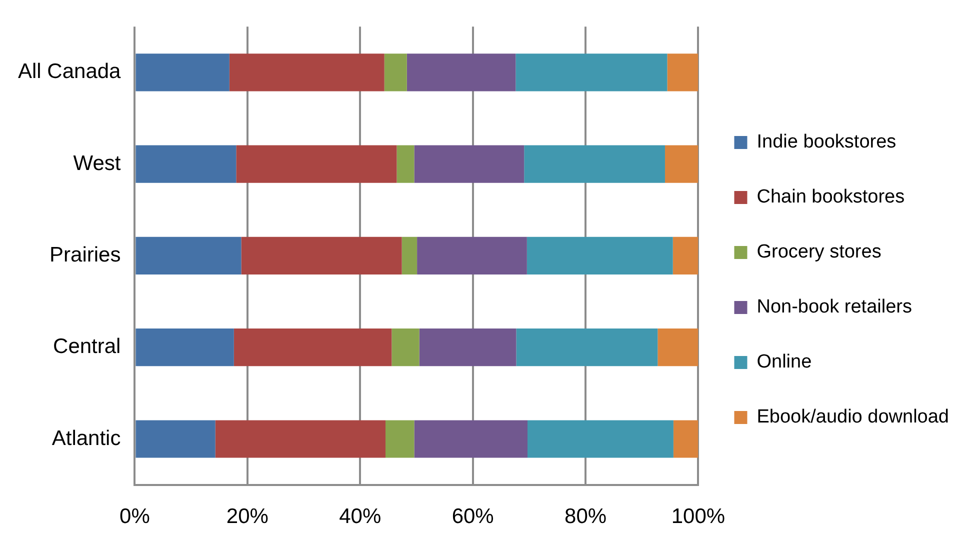 This screenshot has width=963, height=554. Describe the element at coordinates (585, 516) in the screenshot. I see `x-tick-label: 80%` at that location.